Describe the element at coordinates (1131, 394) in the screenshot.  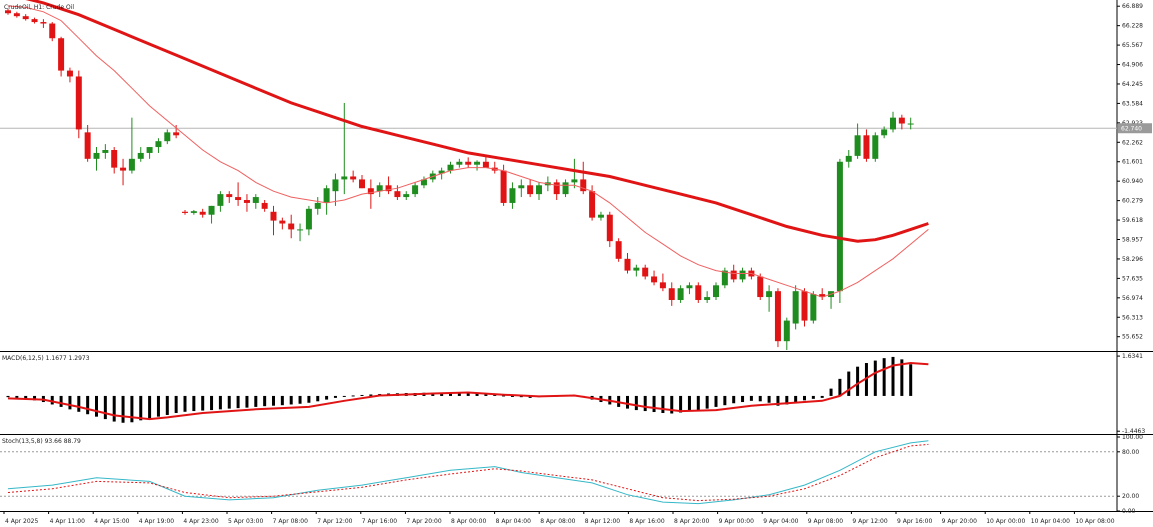
I see `macd-axis: 1.6341 -1.4463` at that location.